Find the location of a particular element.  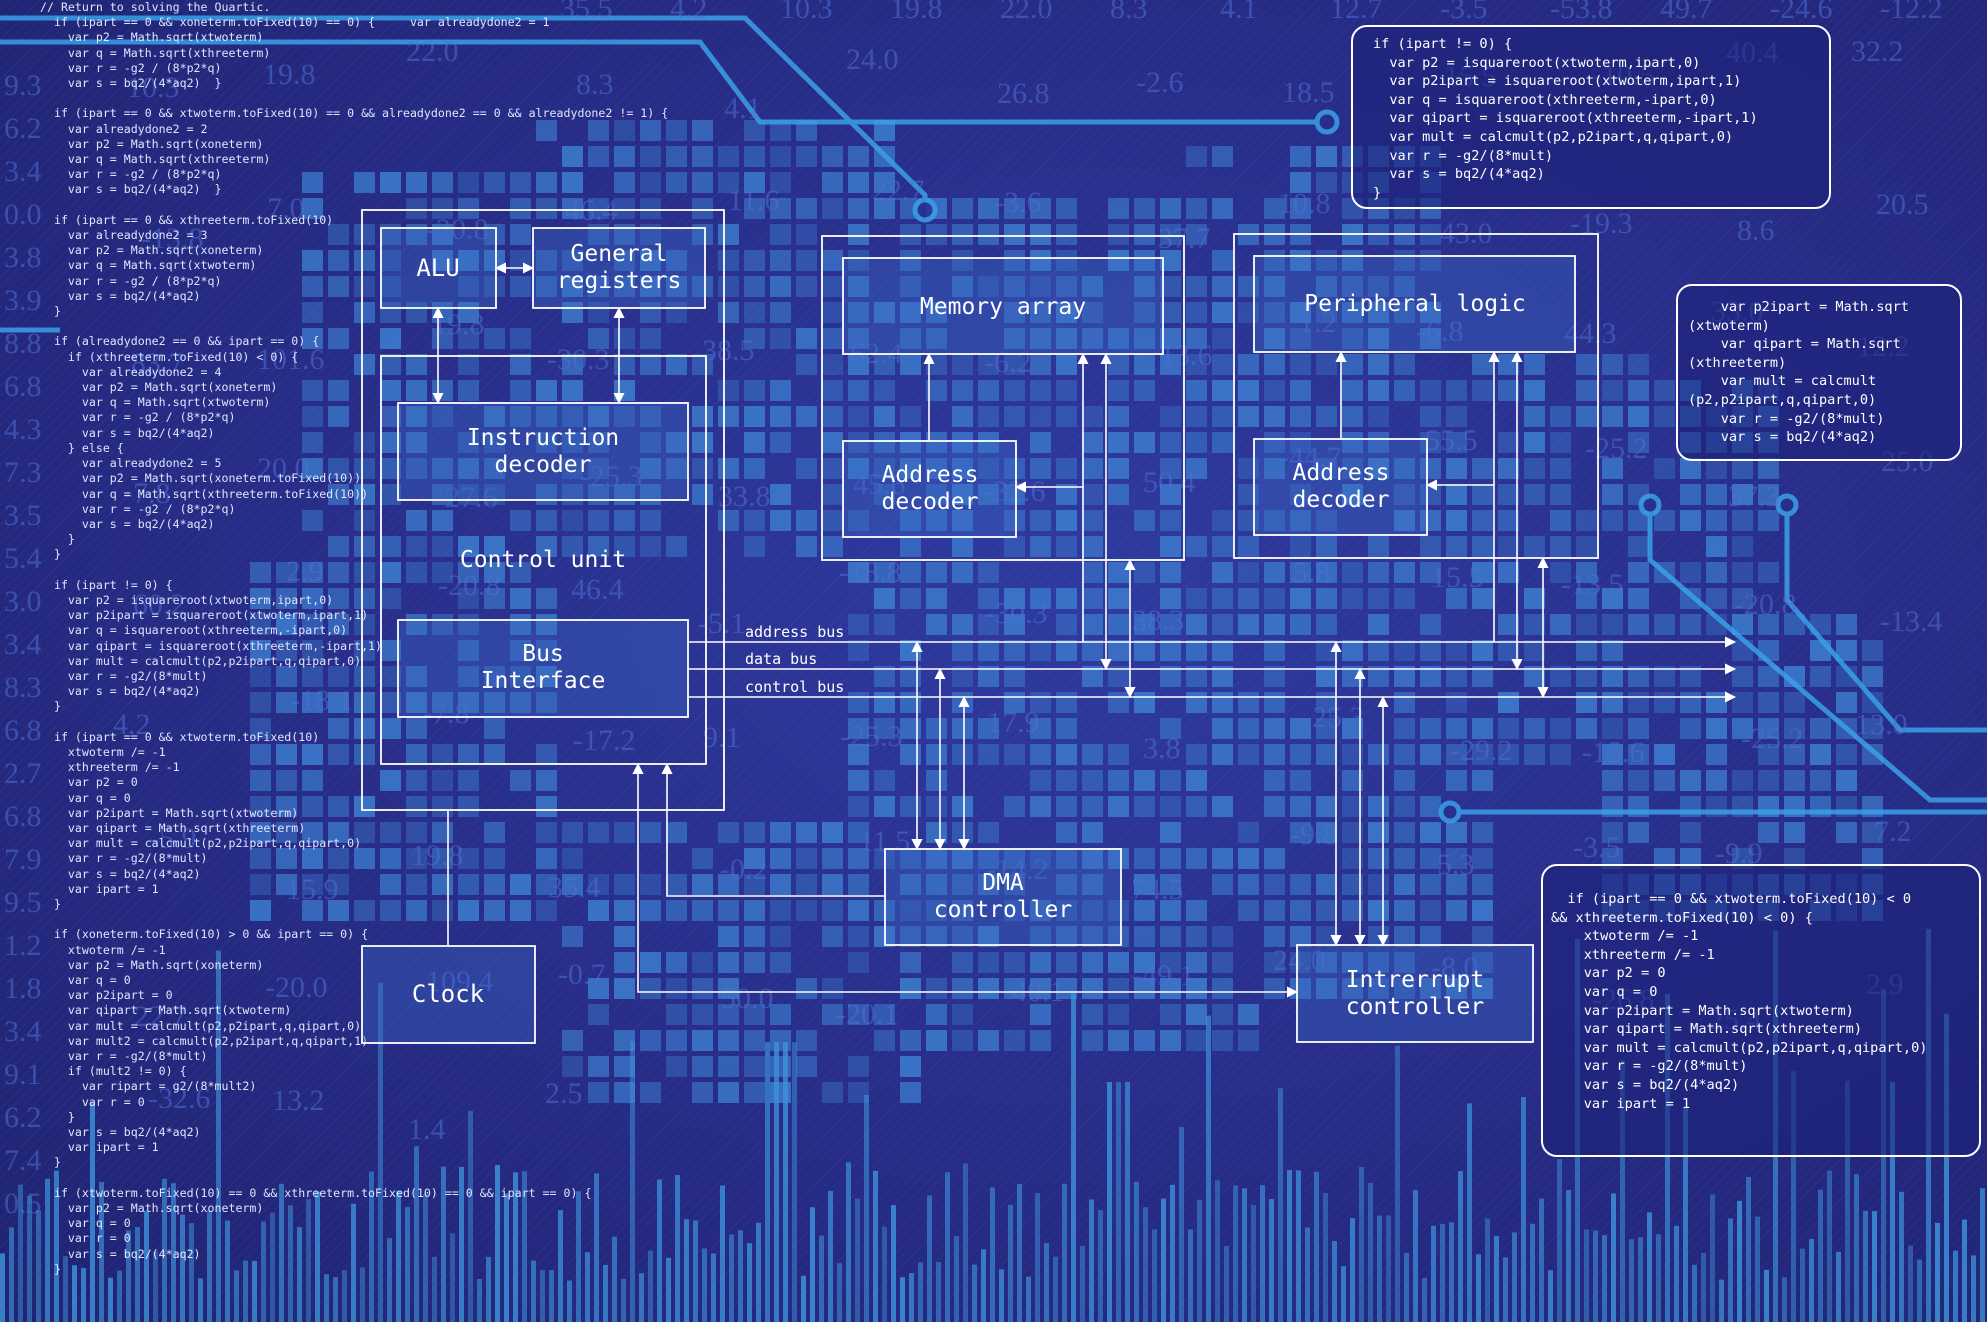

bg-number: 10.3 is located at coordinates (806, 12).